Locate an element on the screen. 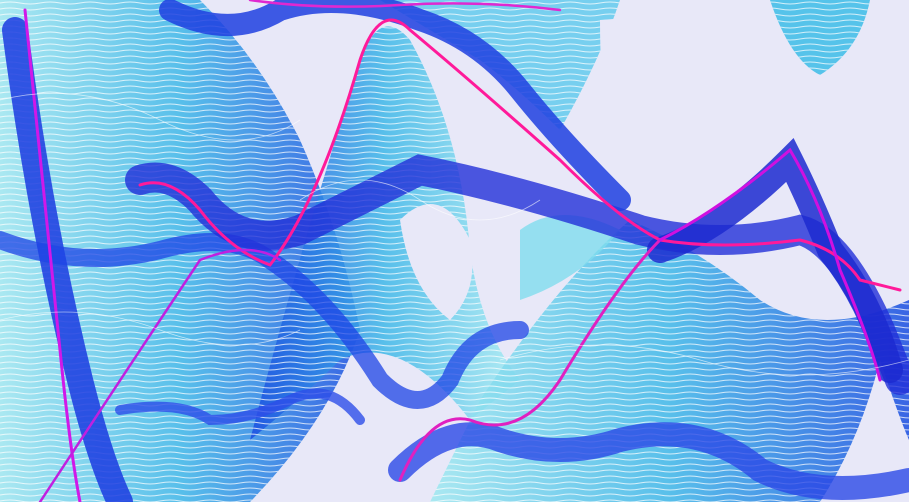 The height and width of the screenshot is (502, 909). band-texture is located at coordinates (820, 37).